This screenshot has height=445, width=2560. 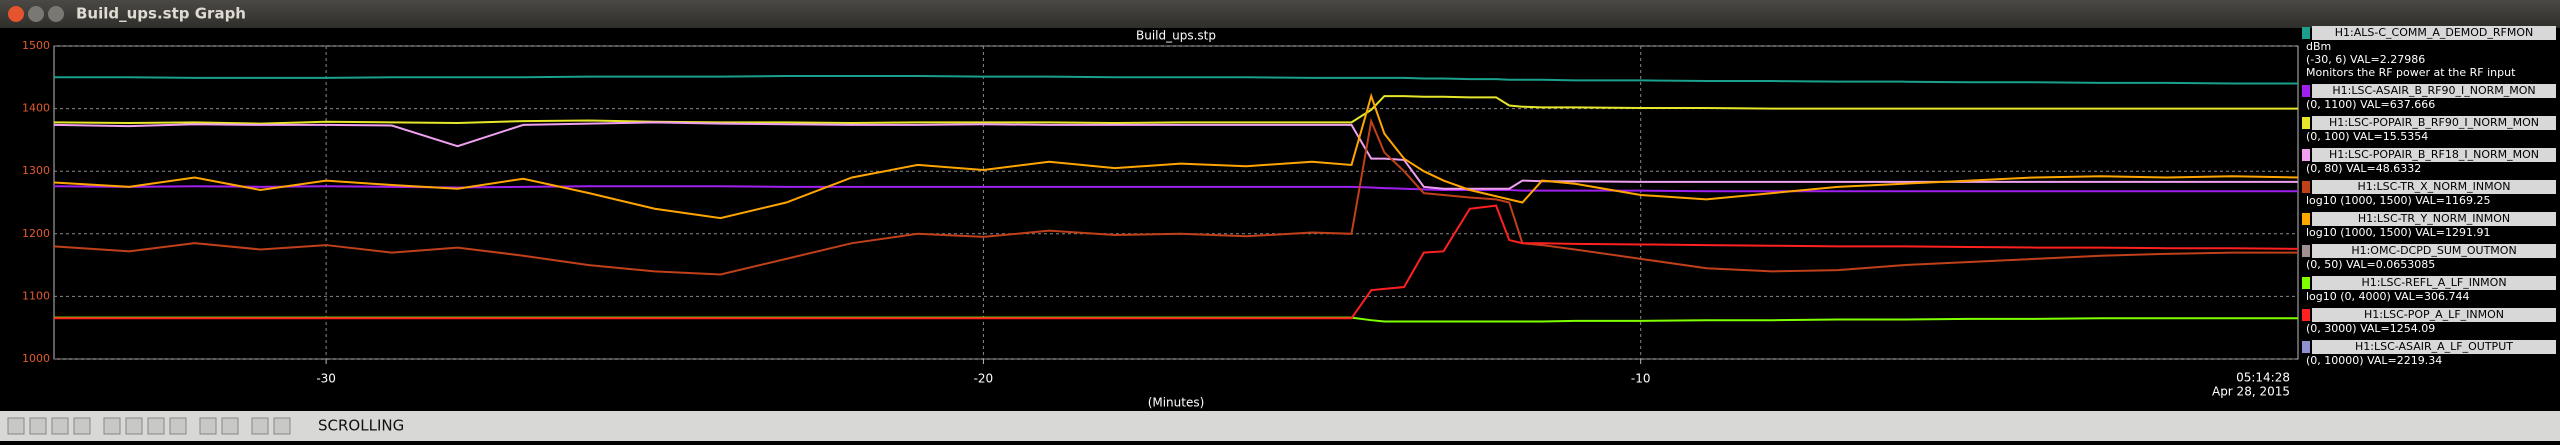 What do you see at coordinates (208, 426) in the screenshot?
I see `auto-scale-button` at bounding box center [208, 426].